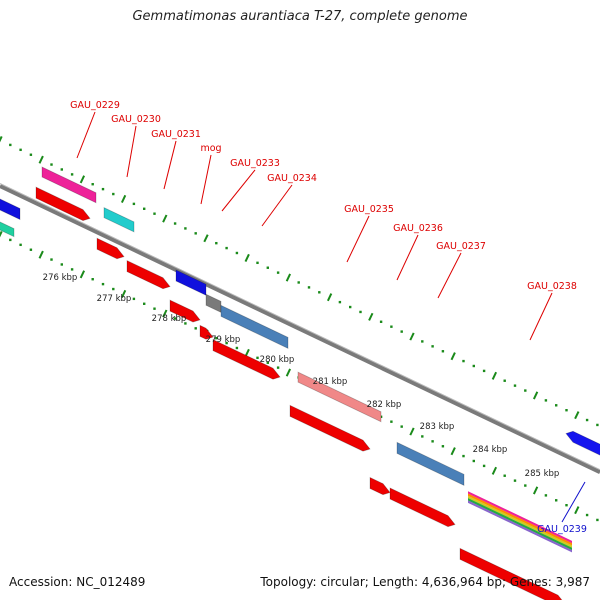  Describe the element at coordinates (169, 319) in the screenshot. I see `kbp-label-2: 278 kbp` at that location.